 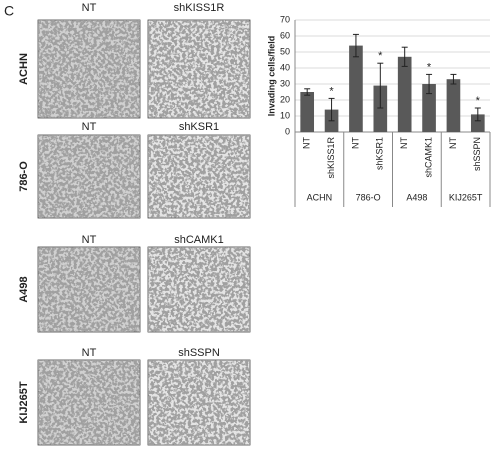 What do you see at coordinates (285, 51) in the screenshot?
I see `y-tick-label: 50` at bounding box center [285, 51].